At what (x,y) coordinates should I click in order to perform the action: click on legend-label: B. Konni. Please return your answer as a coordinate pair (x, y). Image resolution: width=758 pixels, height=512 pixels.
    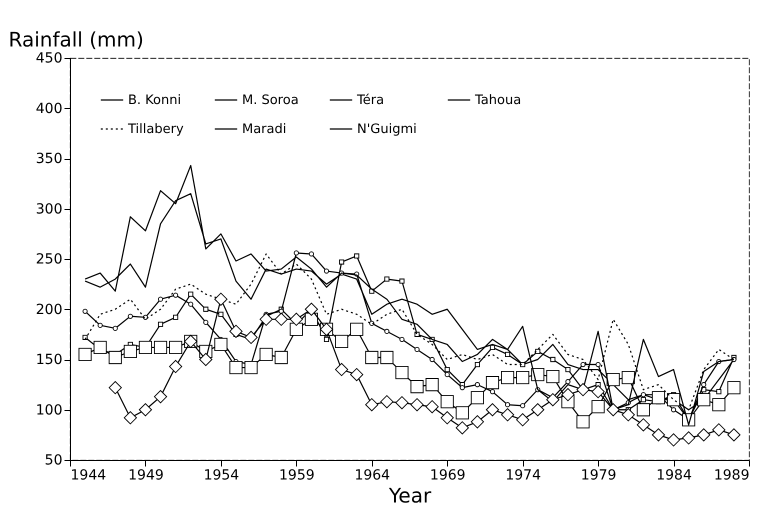
    Looking at the image, I should click on (155, 100).